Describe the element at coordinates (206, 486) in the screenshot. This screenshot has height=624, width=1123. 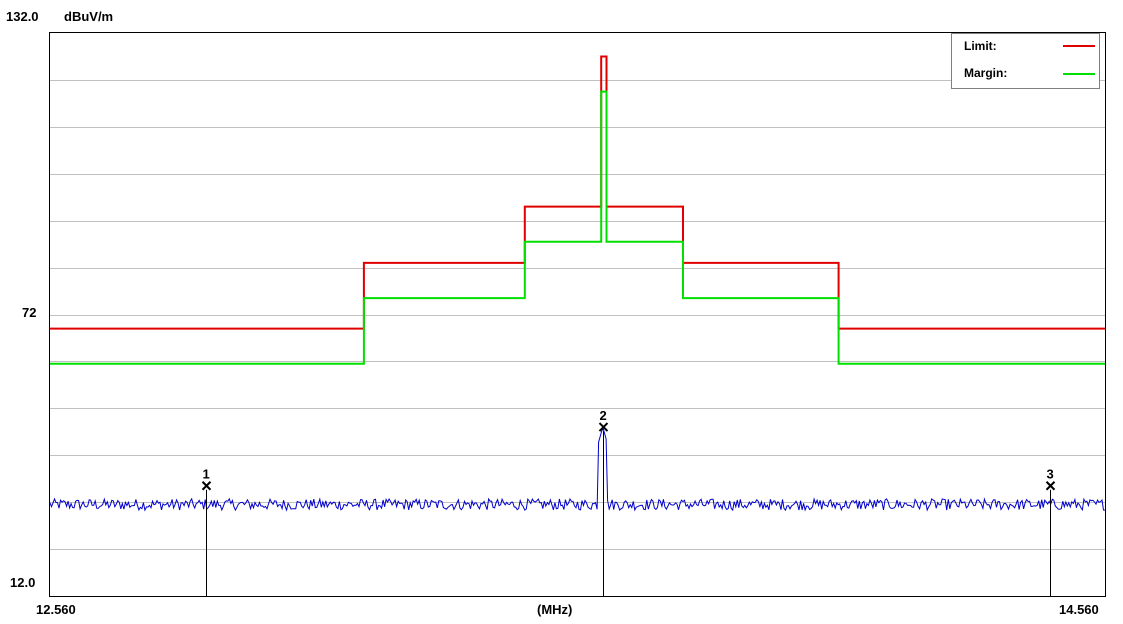
I see `marker-1-x` at that location.